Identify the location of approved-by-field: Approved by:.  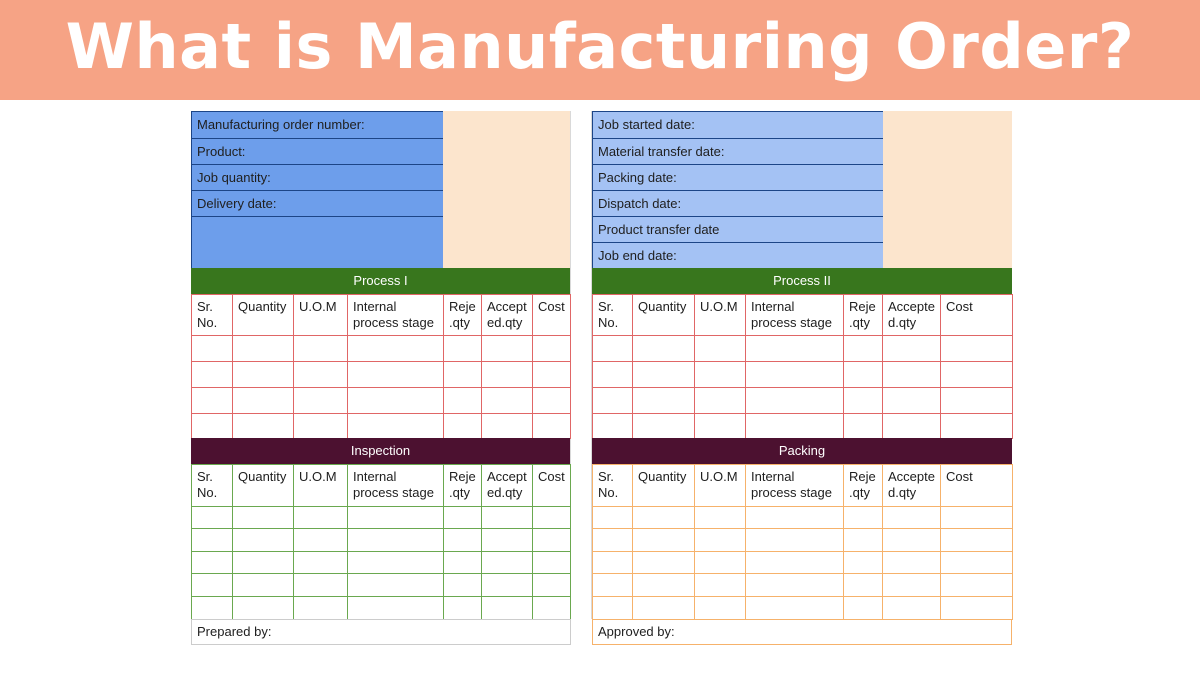
(802, 632).